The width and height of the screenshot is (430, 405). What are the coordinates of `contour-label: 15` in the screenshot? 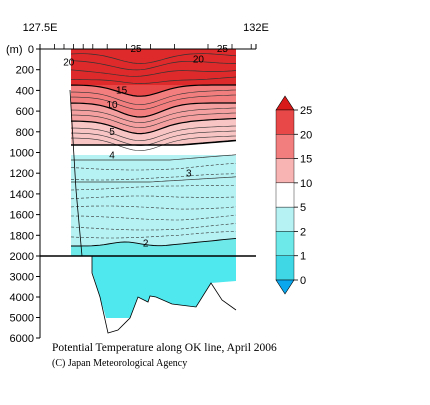 It's located at (122, 90).